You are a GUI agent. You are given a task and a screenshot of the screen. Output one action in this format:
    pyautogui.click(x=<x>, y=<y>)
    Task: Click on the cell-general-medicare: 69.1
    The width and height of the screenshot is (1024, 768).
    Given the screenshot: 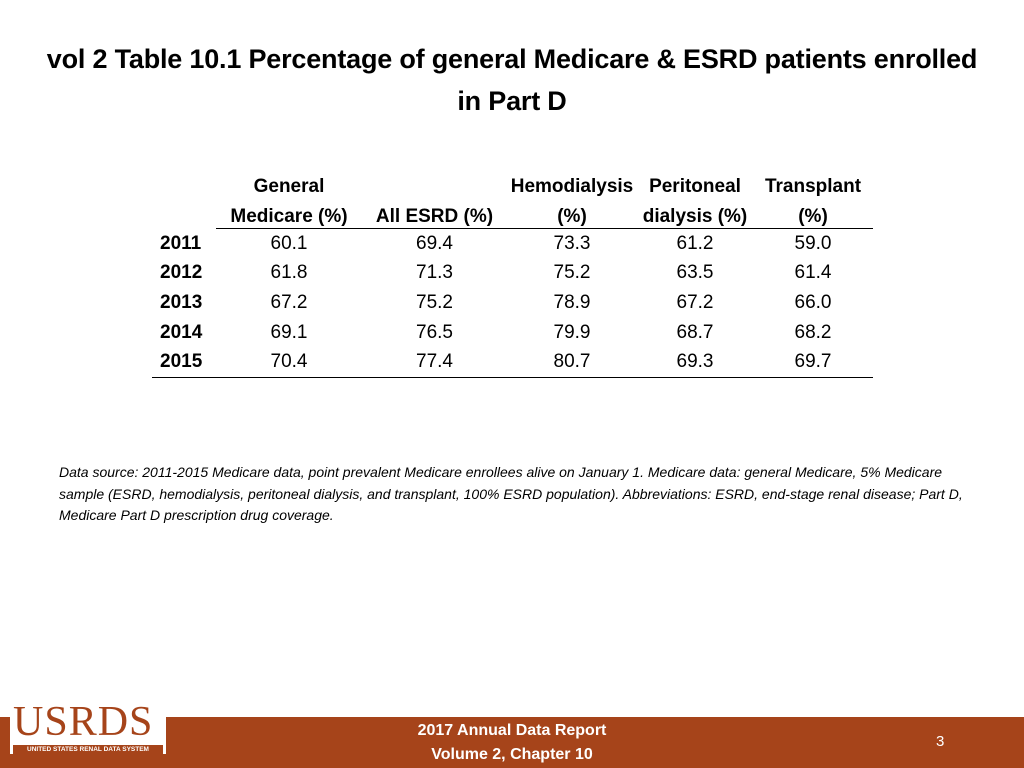 What is the action you would take?
    pyautogui.click(x=289, y=332)
    